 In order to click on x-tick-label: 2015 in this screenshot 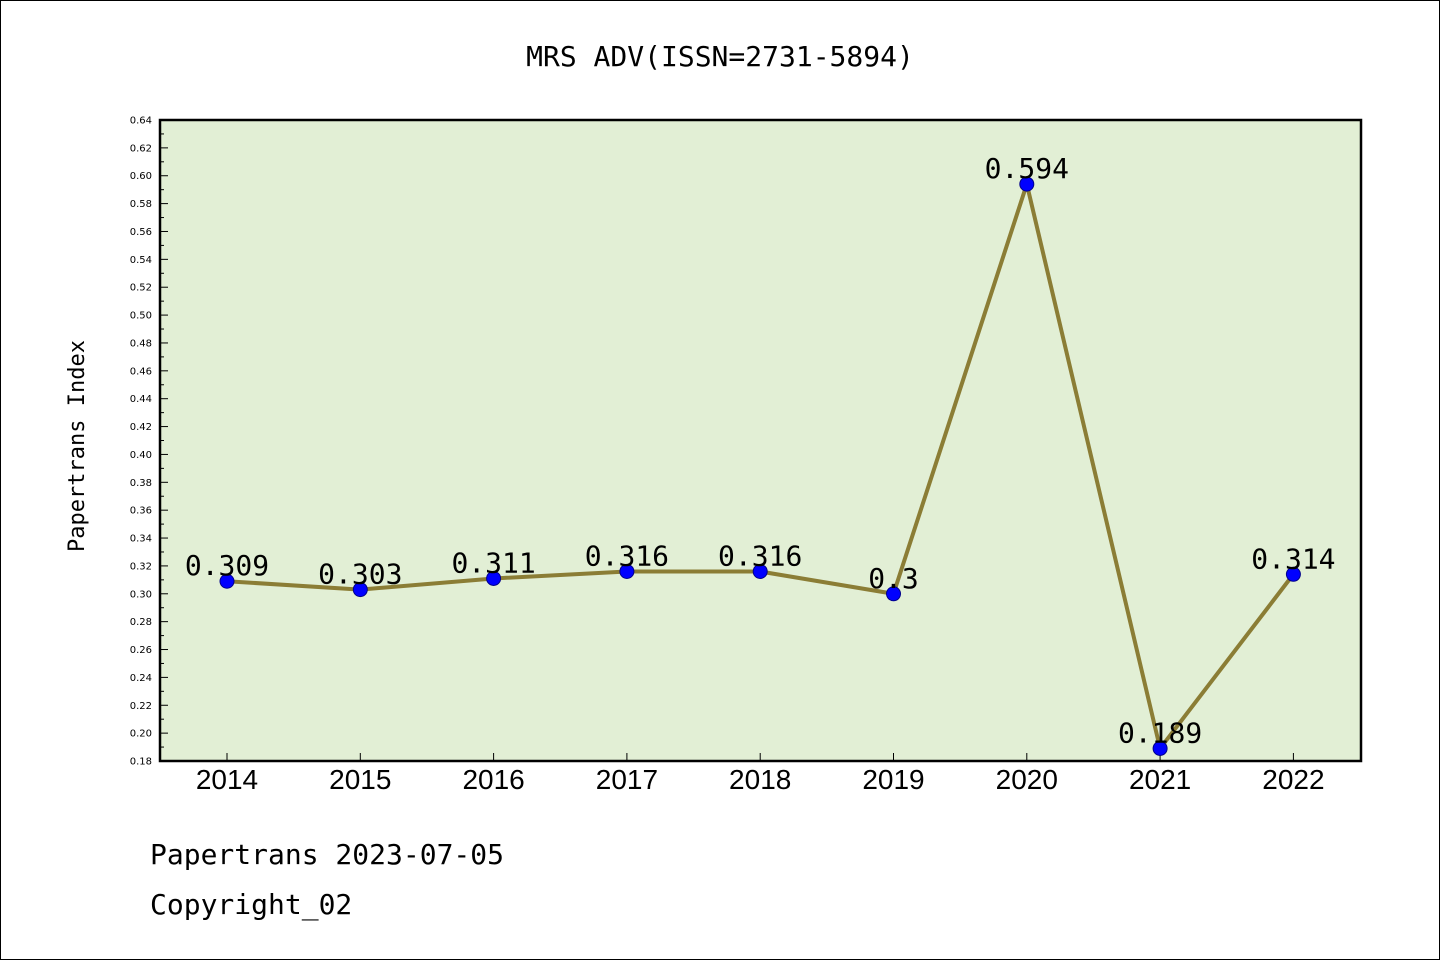, I will do `click(360, 779)`.